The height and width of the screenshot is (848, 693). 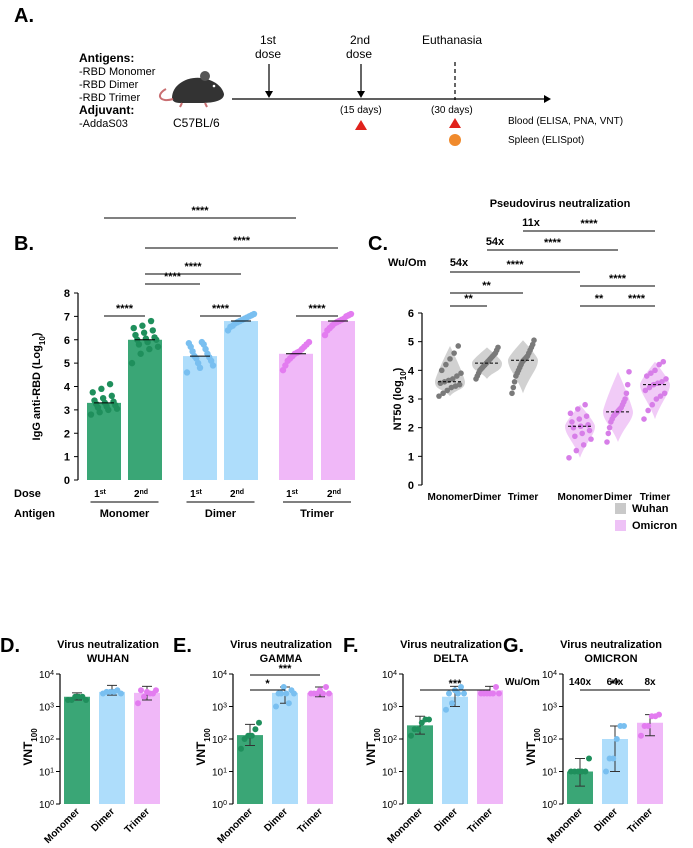 What do you see at coordinates (650, 682) in the screenshot?
I see `ratio-value: 8x` at bounding box center [650, 682].